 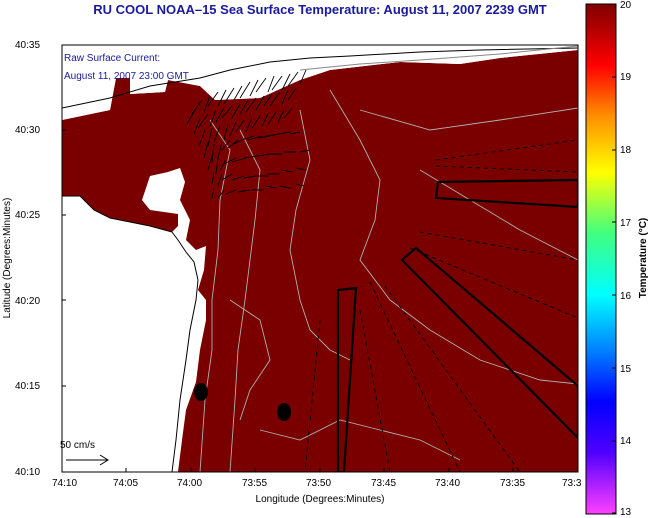 What do you see at coordinates (27, 301) in the screenshot?
I see `lat-tick-3: 40:20` at bounding box center [27, 301].